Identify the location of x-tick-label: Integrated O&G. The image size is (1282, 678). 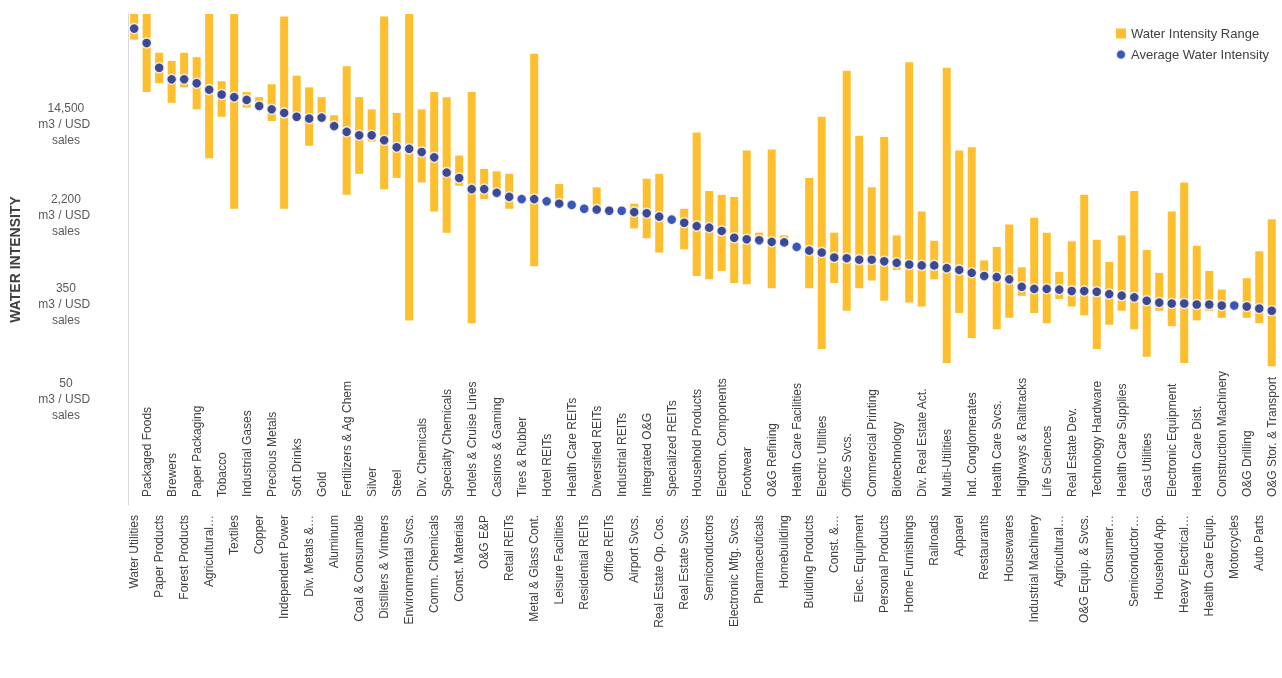
(646, 454).